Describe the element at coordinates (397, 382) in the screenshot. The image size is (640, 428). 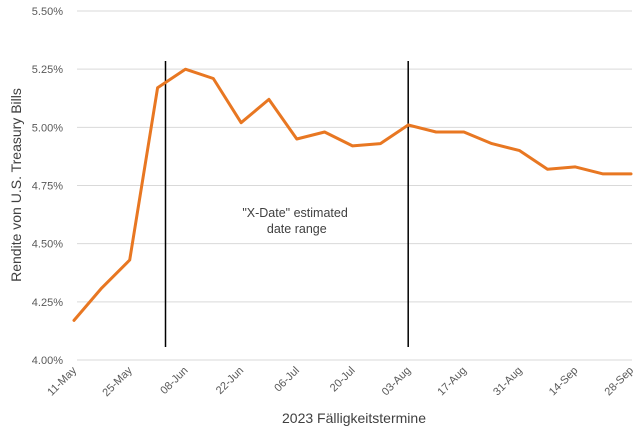
I see `x-tick-label: 03-Aug` at that location.